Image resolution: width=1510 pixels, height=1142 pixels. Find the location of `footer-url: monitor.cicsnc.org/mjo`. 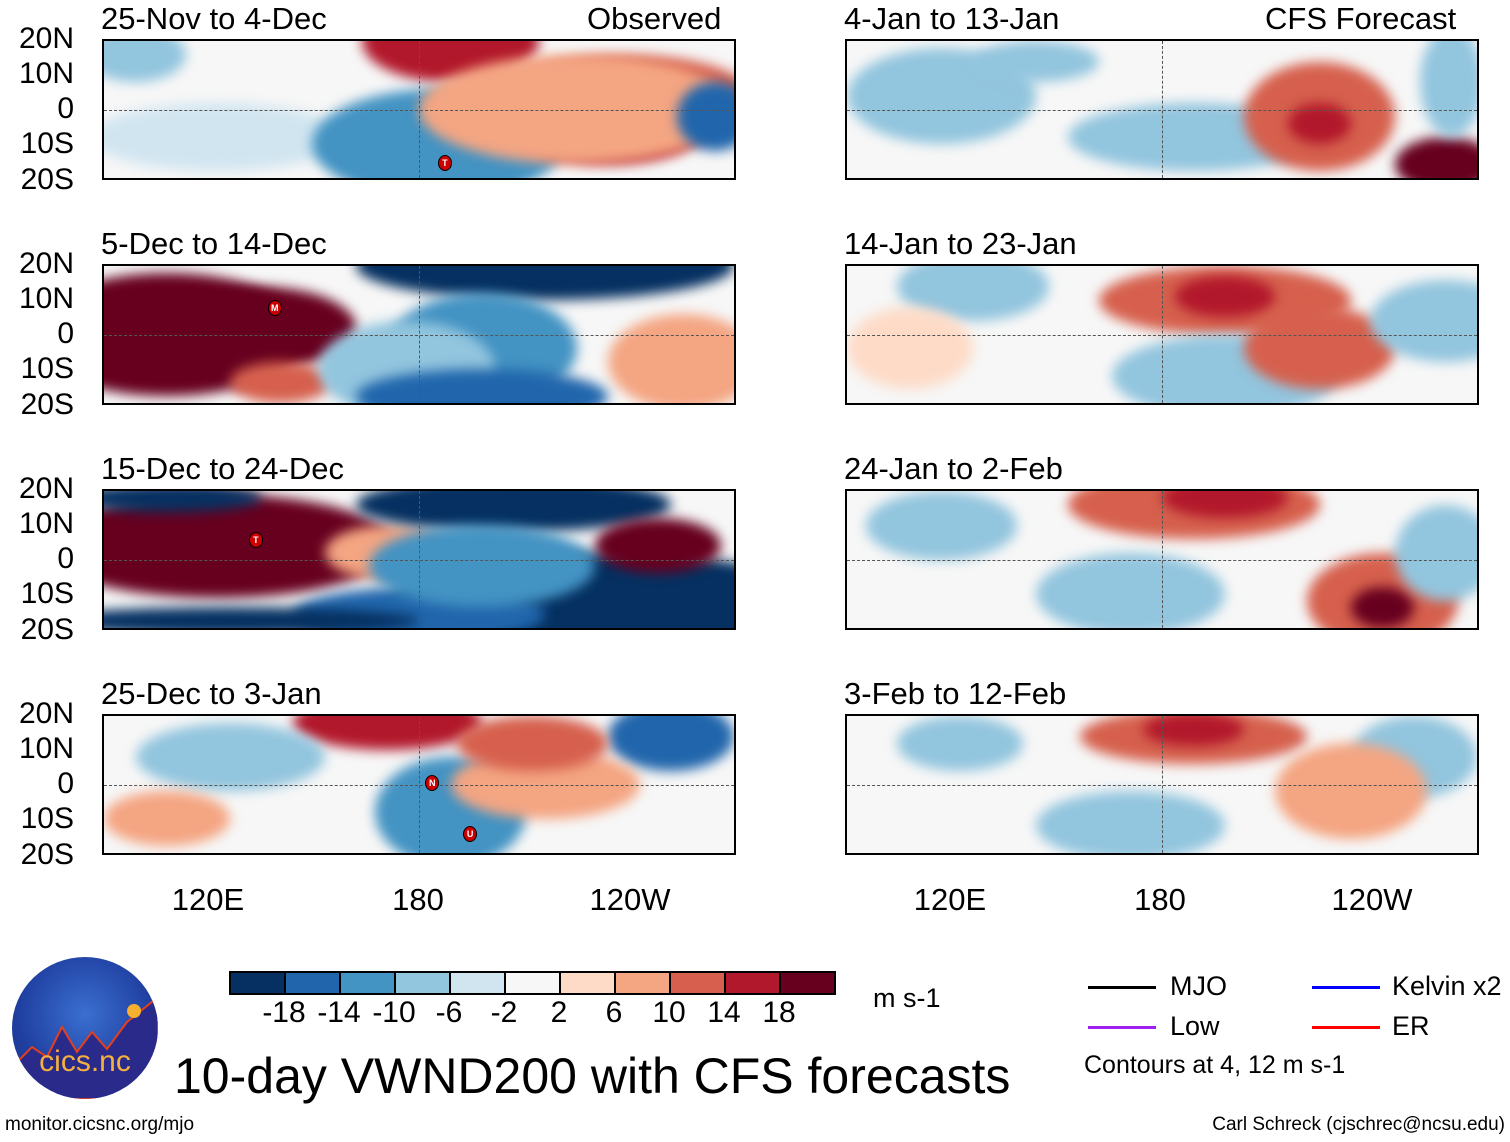

footer-url: monitor.cicsnc.org/mjo is located at coordinates (100, 1124).